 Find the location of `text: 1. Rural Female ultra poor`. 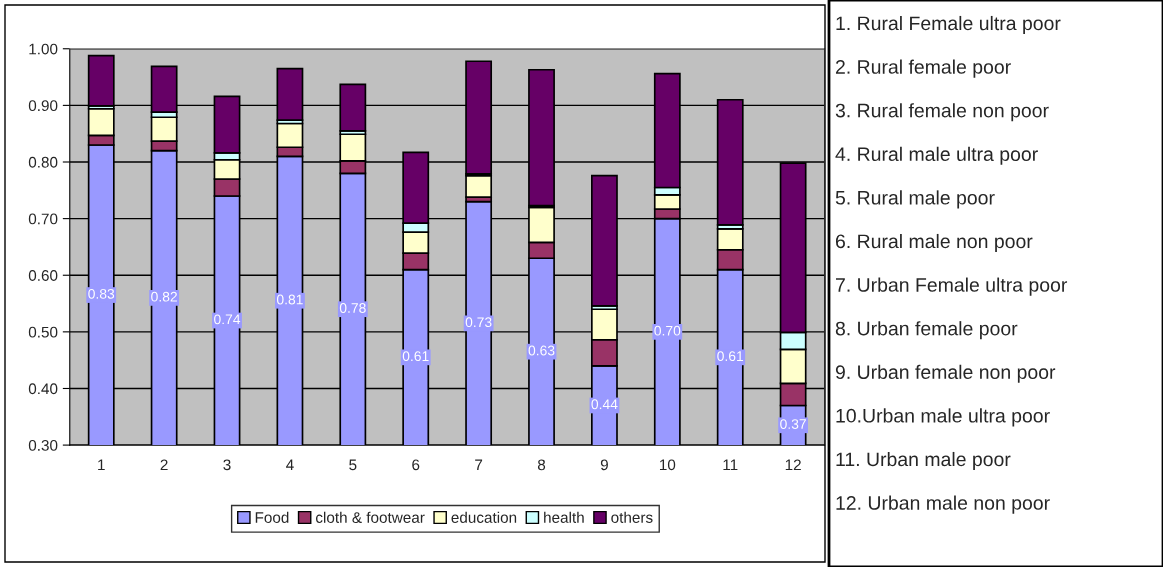

text: 1. Rural Female ultra poor is located at coordinates (948, 25).